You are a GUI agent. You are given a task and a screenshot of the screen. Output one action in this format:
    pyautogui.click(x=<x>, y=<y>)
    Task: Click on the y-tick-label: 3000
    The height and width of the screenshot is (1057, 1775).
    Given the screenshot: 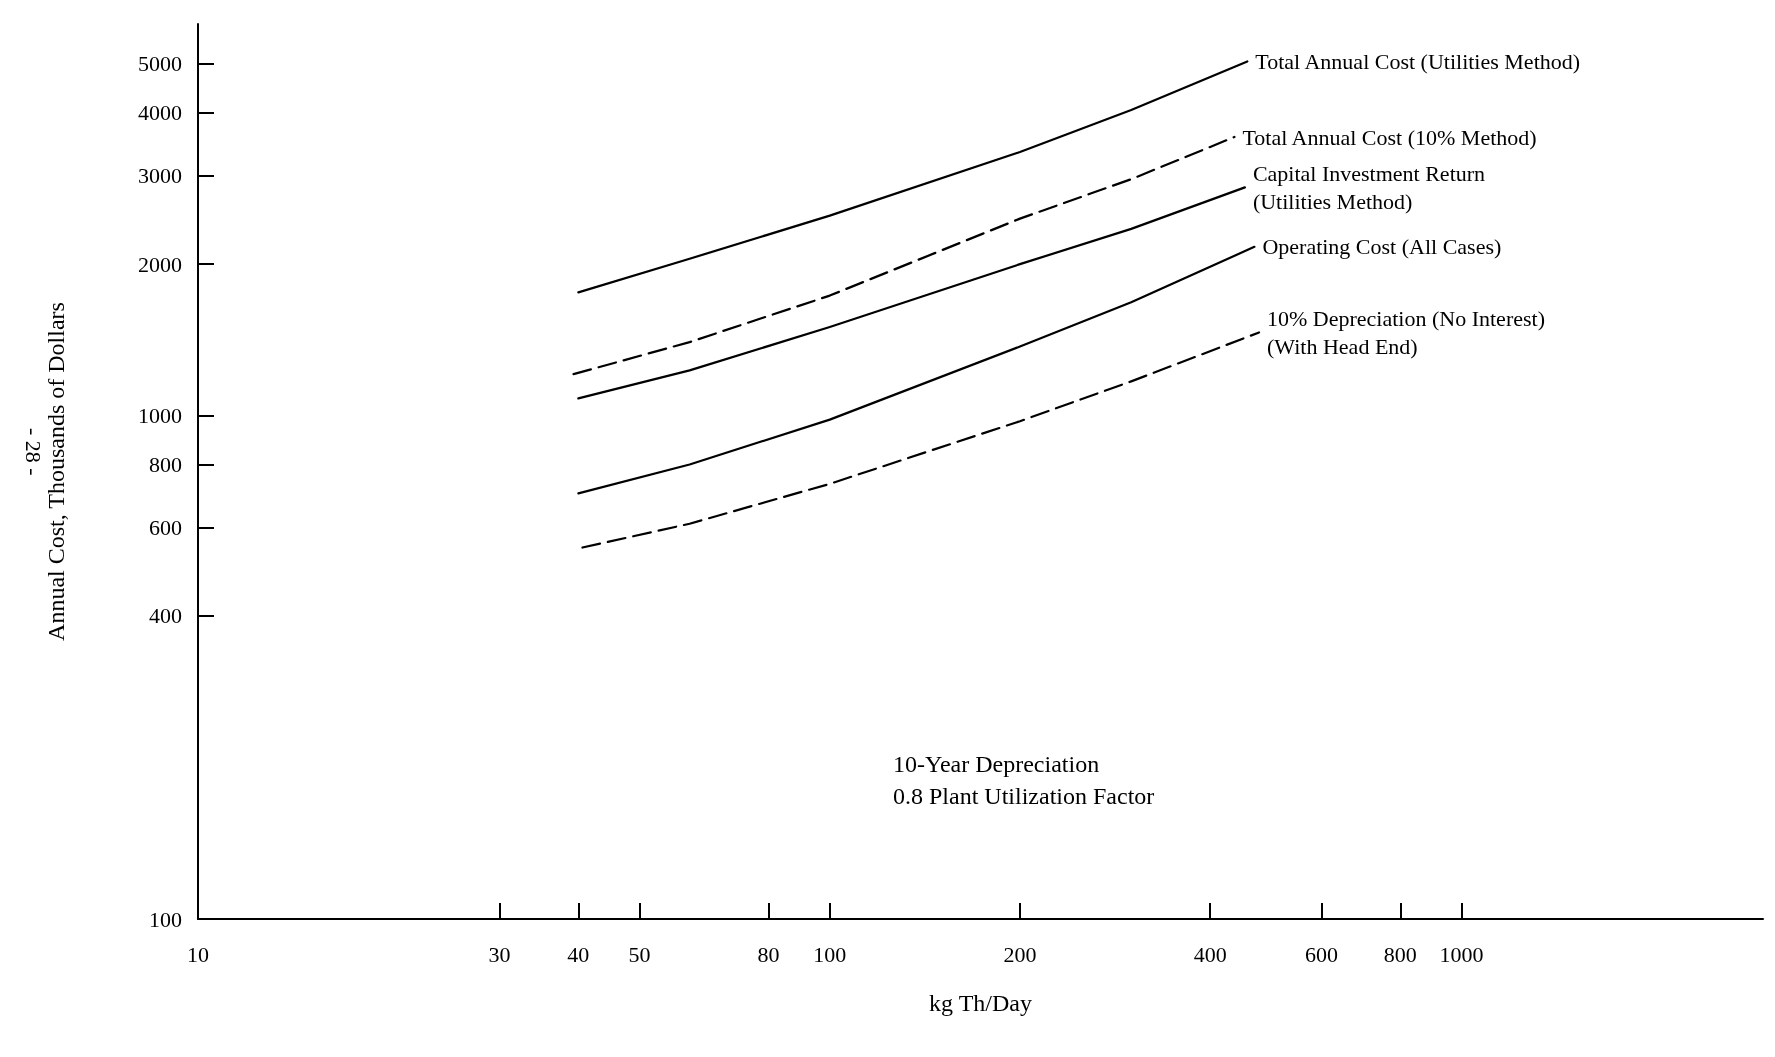 What is the action you would take?
    pyautogui.click(x=160, y=176)
    